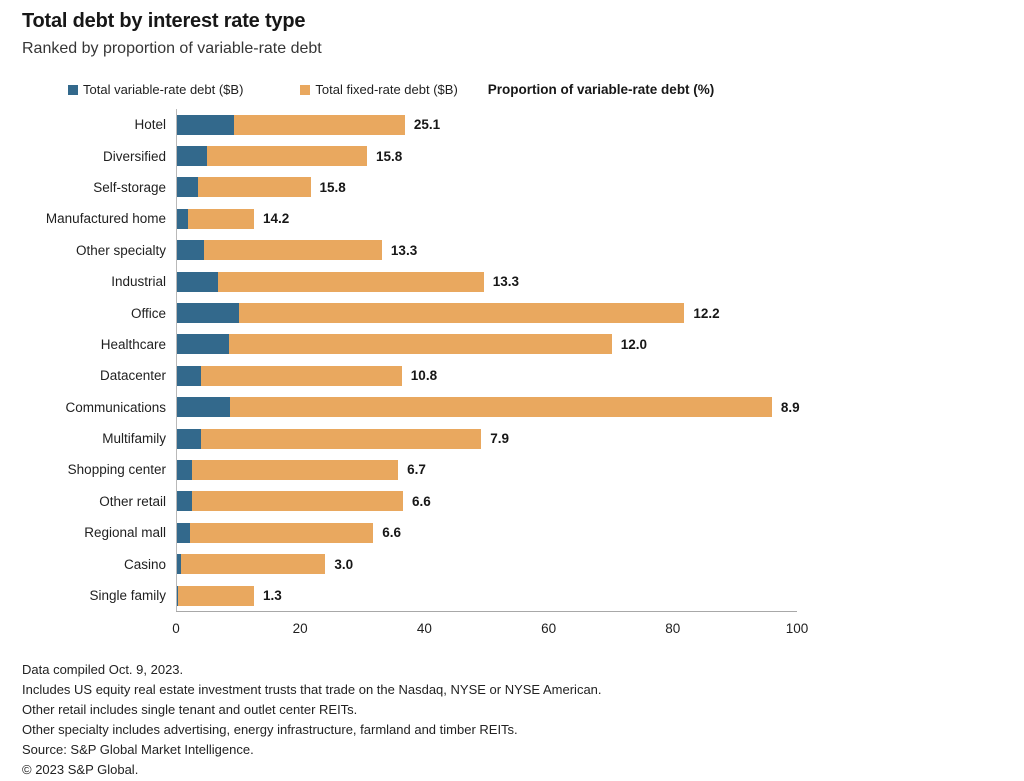 This screenshot has width=1024, height=781. What do you see at coordinates (73, 89) in the screenshot?
I see `variable-swatch-icon` at bounding box center [73, 89].